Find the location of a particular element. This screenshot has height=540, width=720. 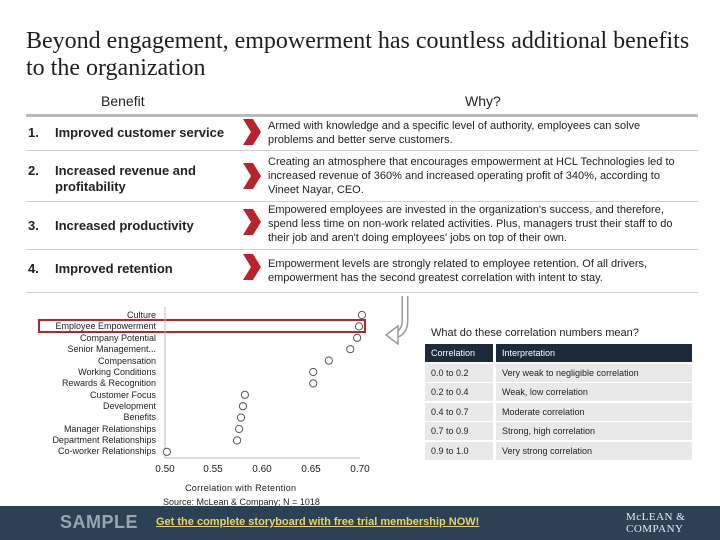

source-note: Source: McLean & Company; N = 1018 is located at coordinates (241, 502).